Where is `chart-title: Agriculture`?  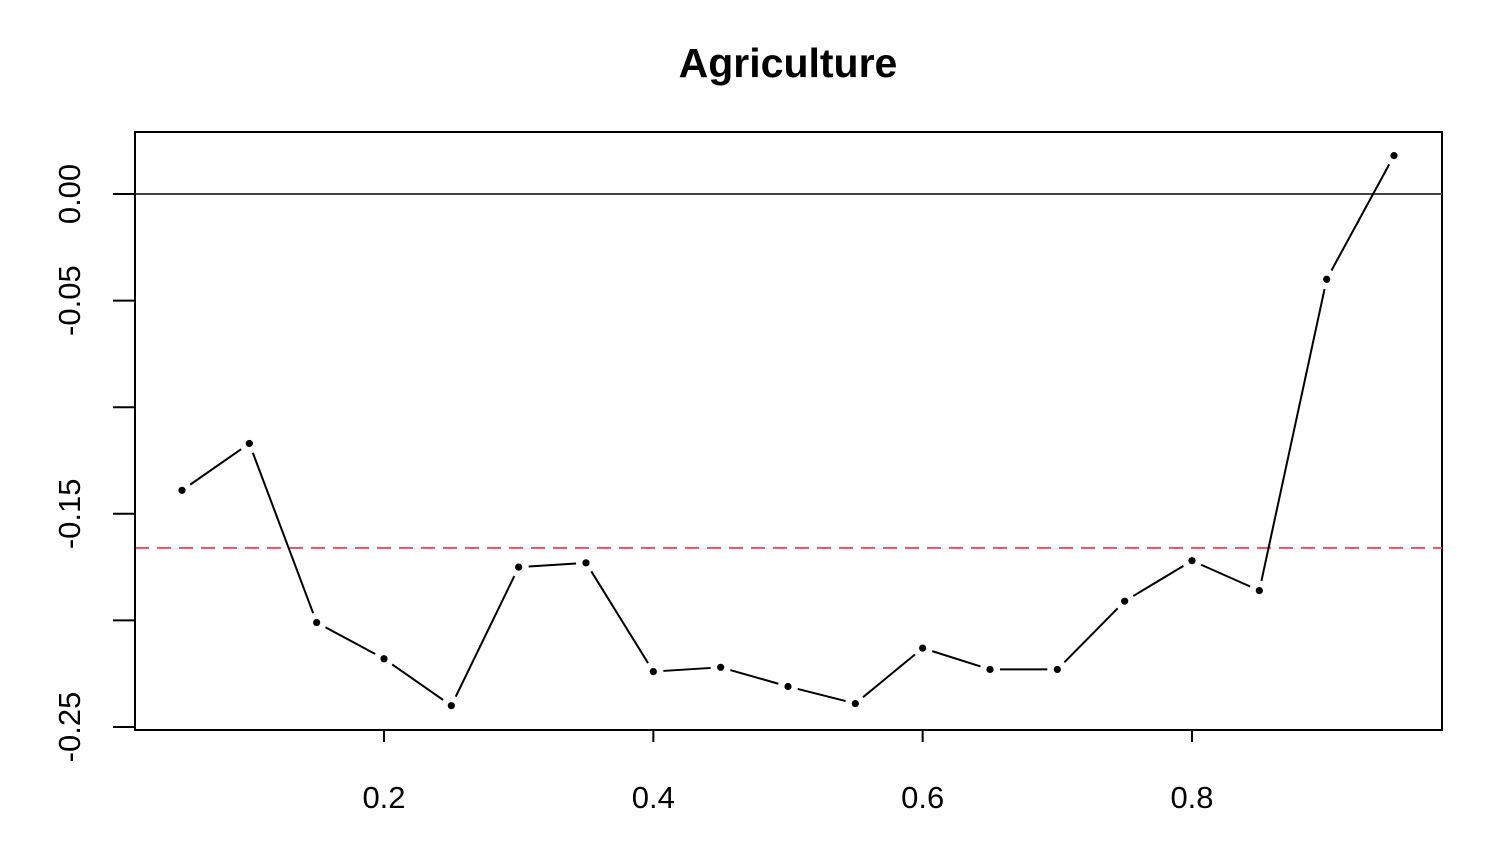
chart-title: Agriculture is located at coordinates (788, 63).